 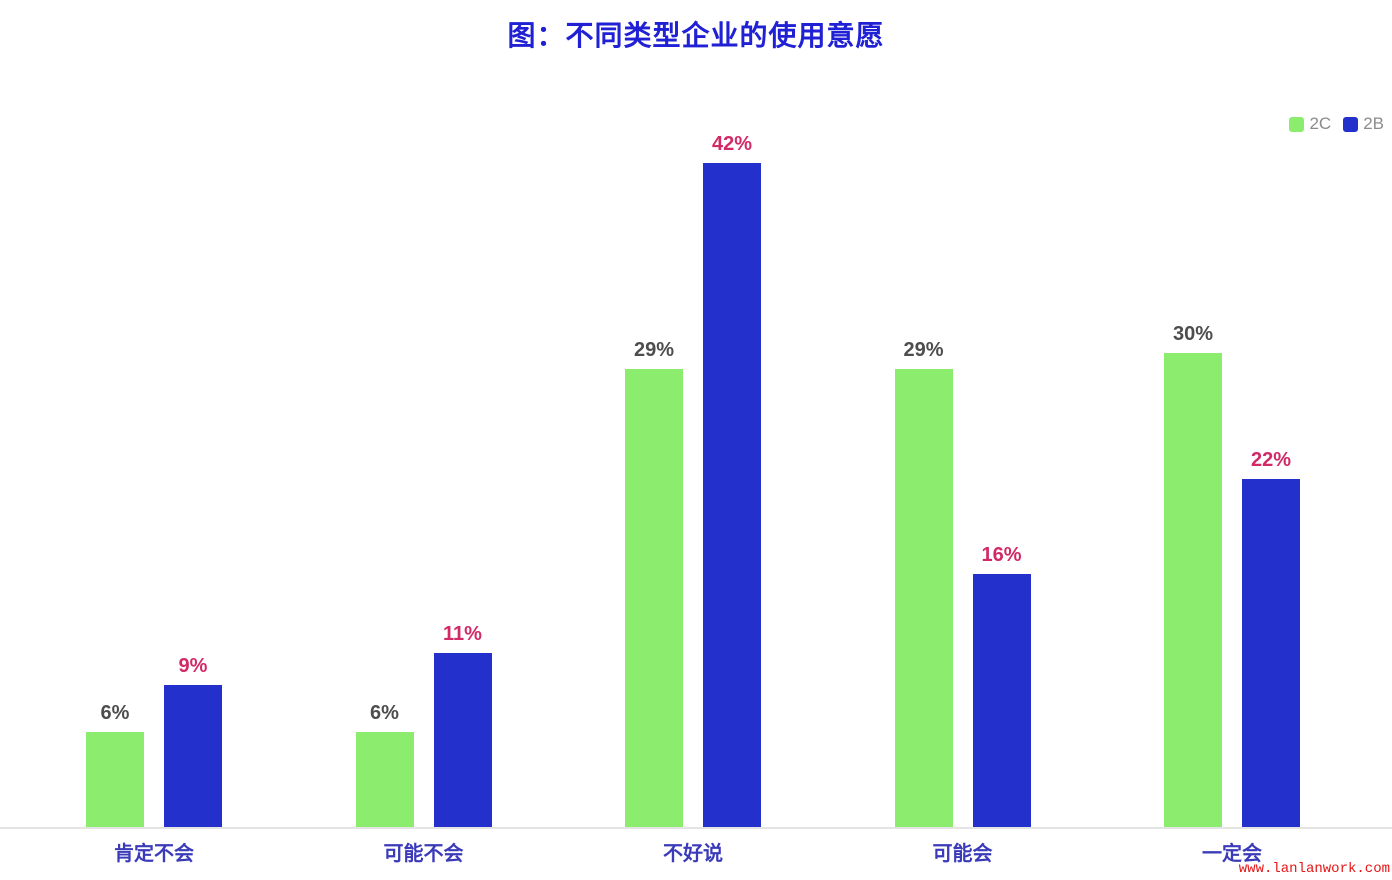 I want to click on bar-group: 6% 11%, so click(x=423, y=725).